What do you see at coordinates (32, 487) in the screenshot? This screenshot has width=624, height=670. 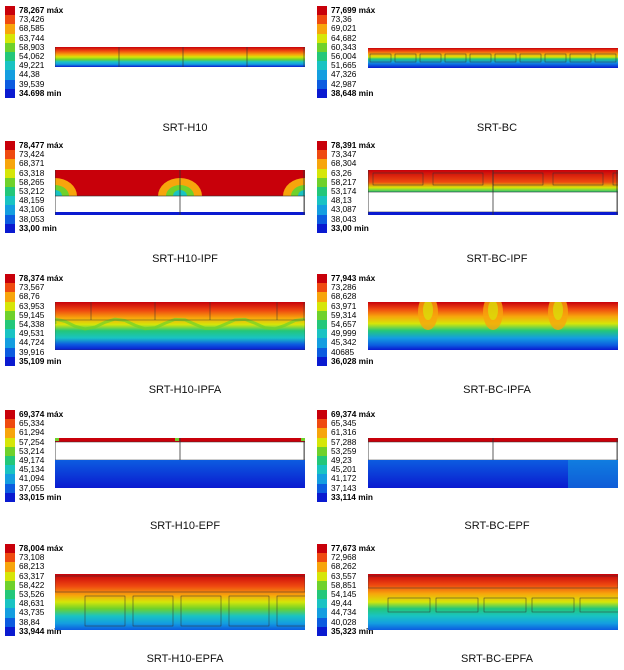 I see `legend-value: 37,055` at bounding box center [32, 487].